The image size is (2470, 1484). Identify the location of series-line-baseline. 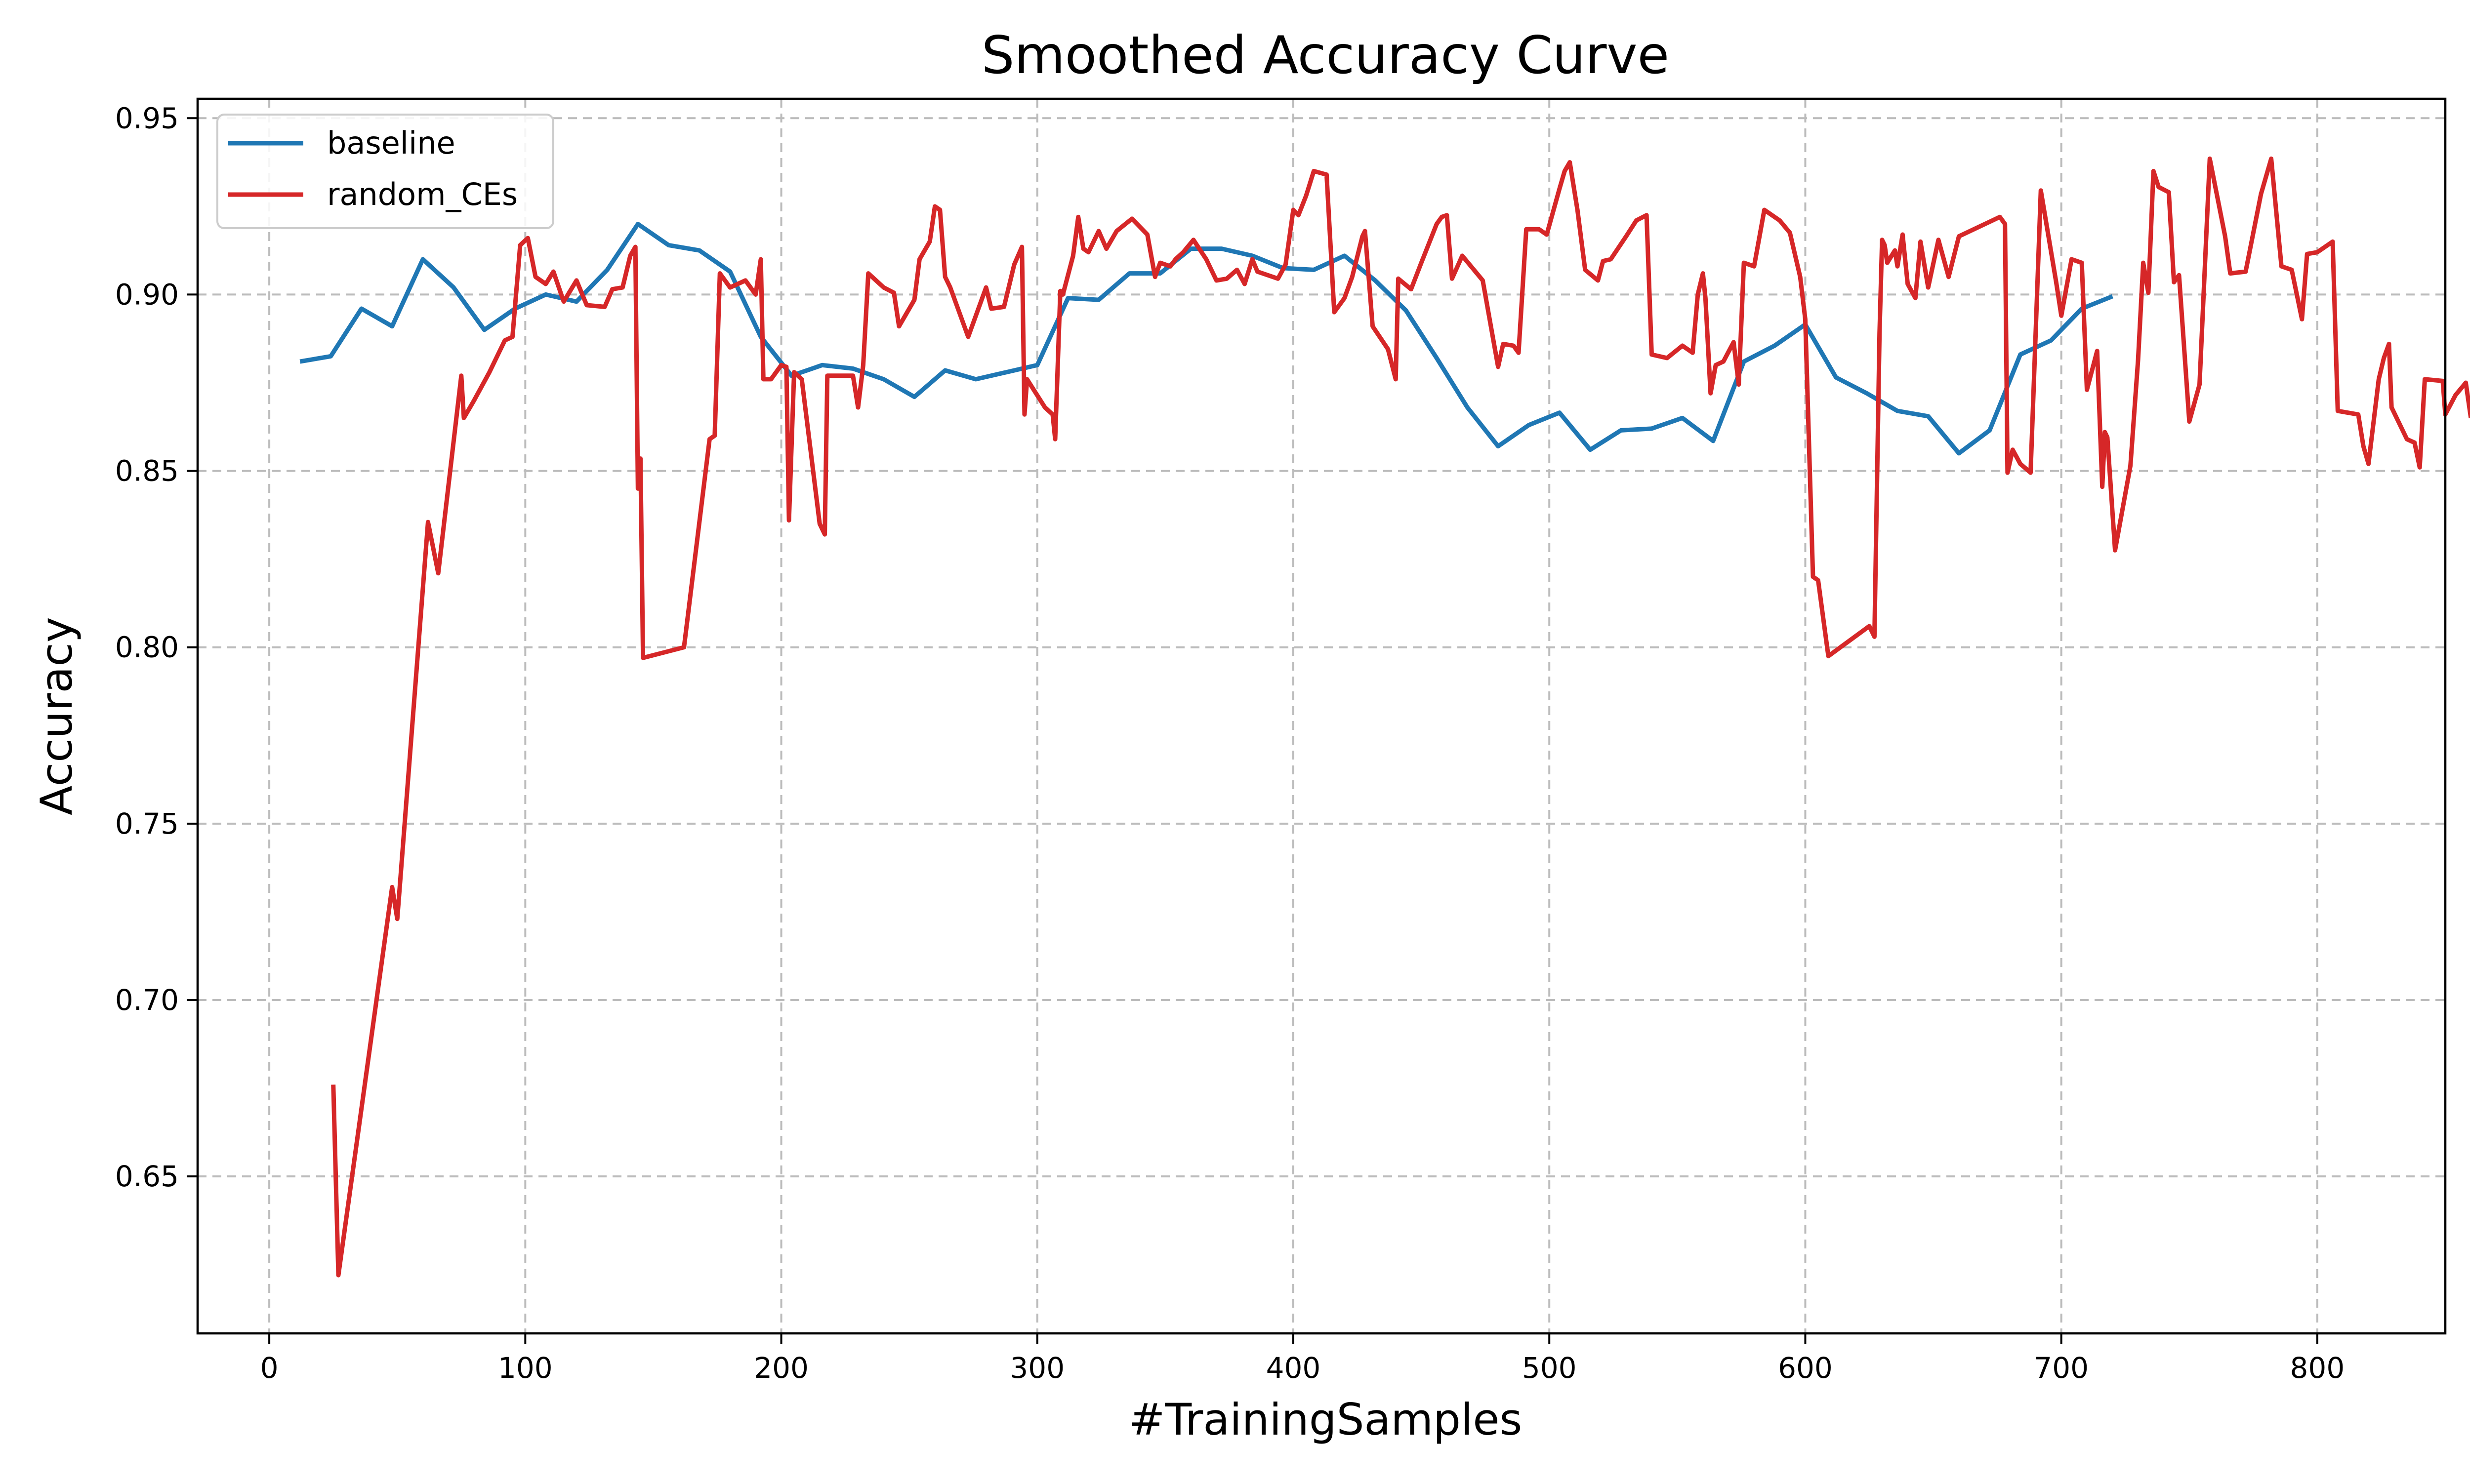
(1206, 339).